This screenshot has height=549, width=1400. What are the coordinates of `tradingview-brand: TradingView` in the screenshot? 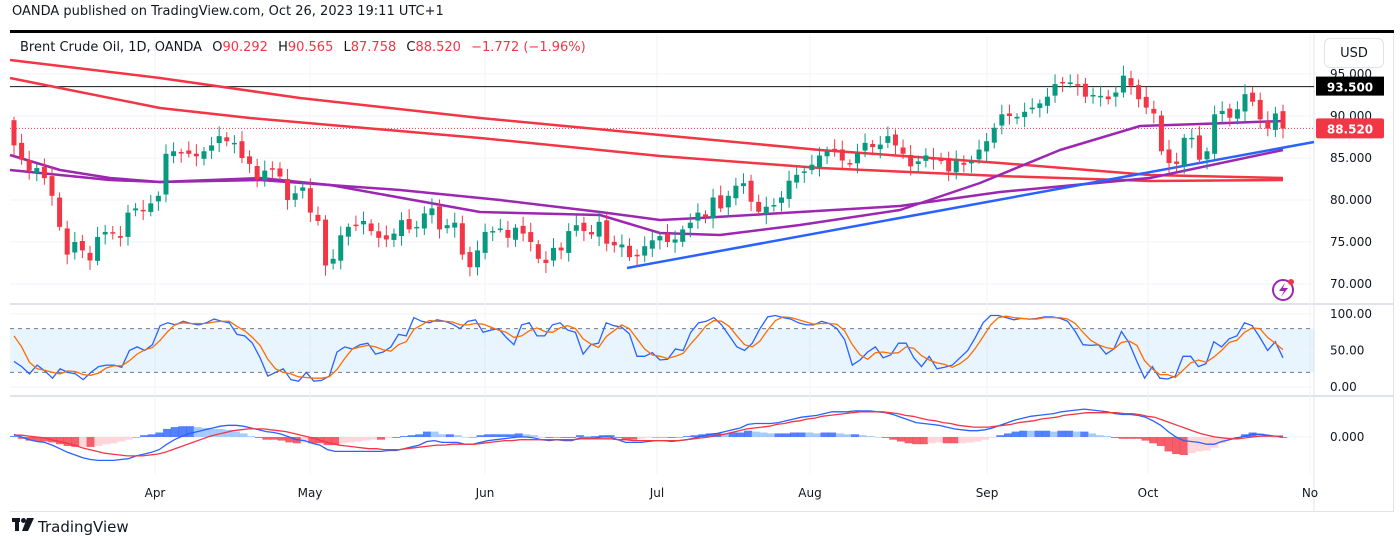 It's located at (83, 527).